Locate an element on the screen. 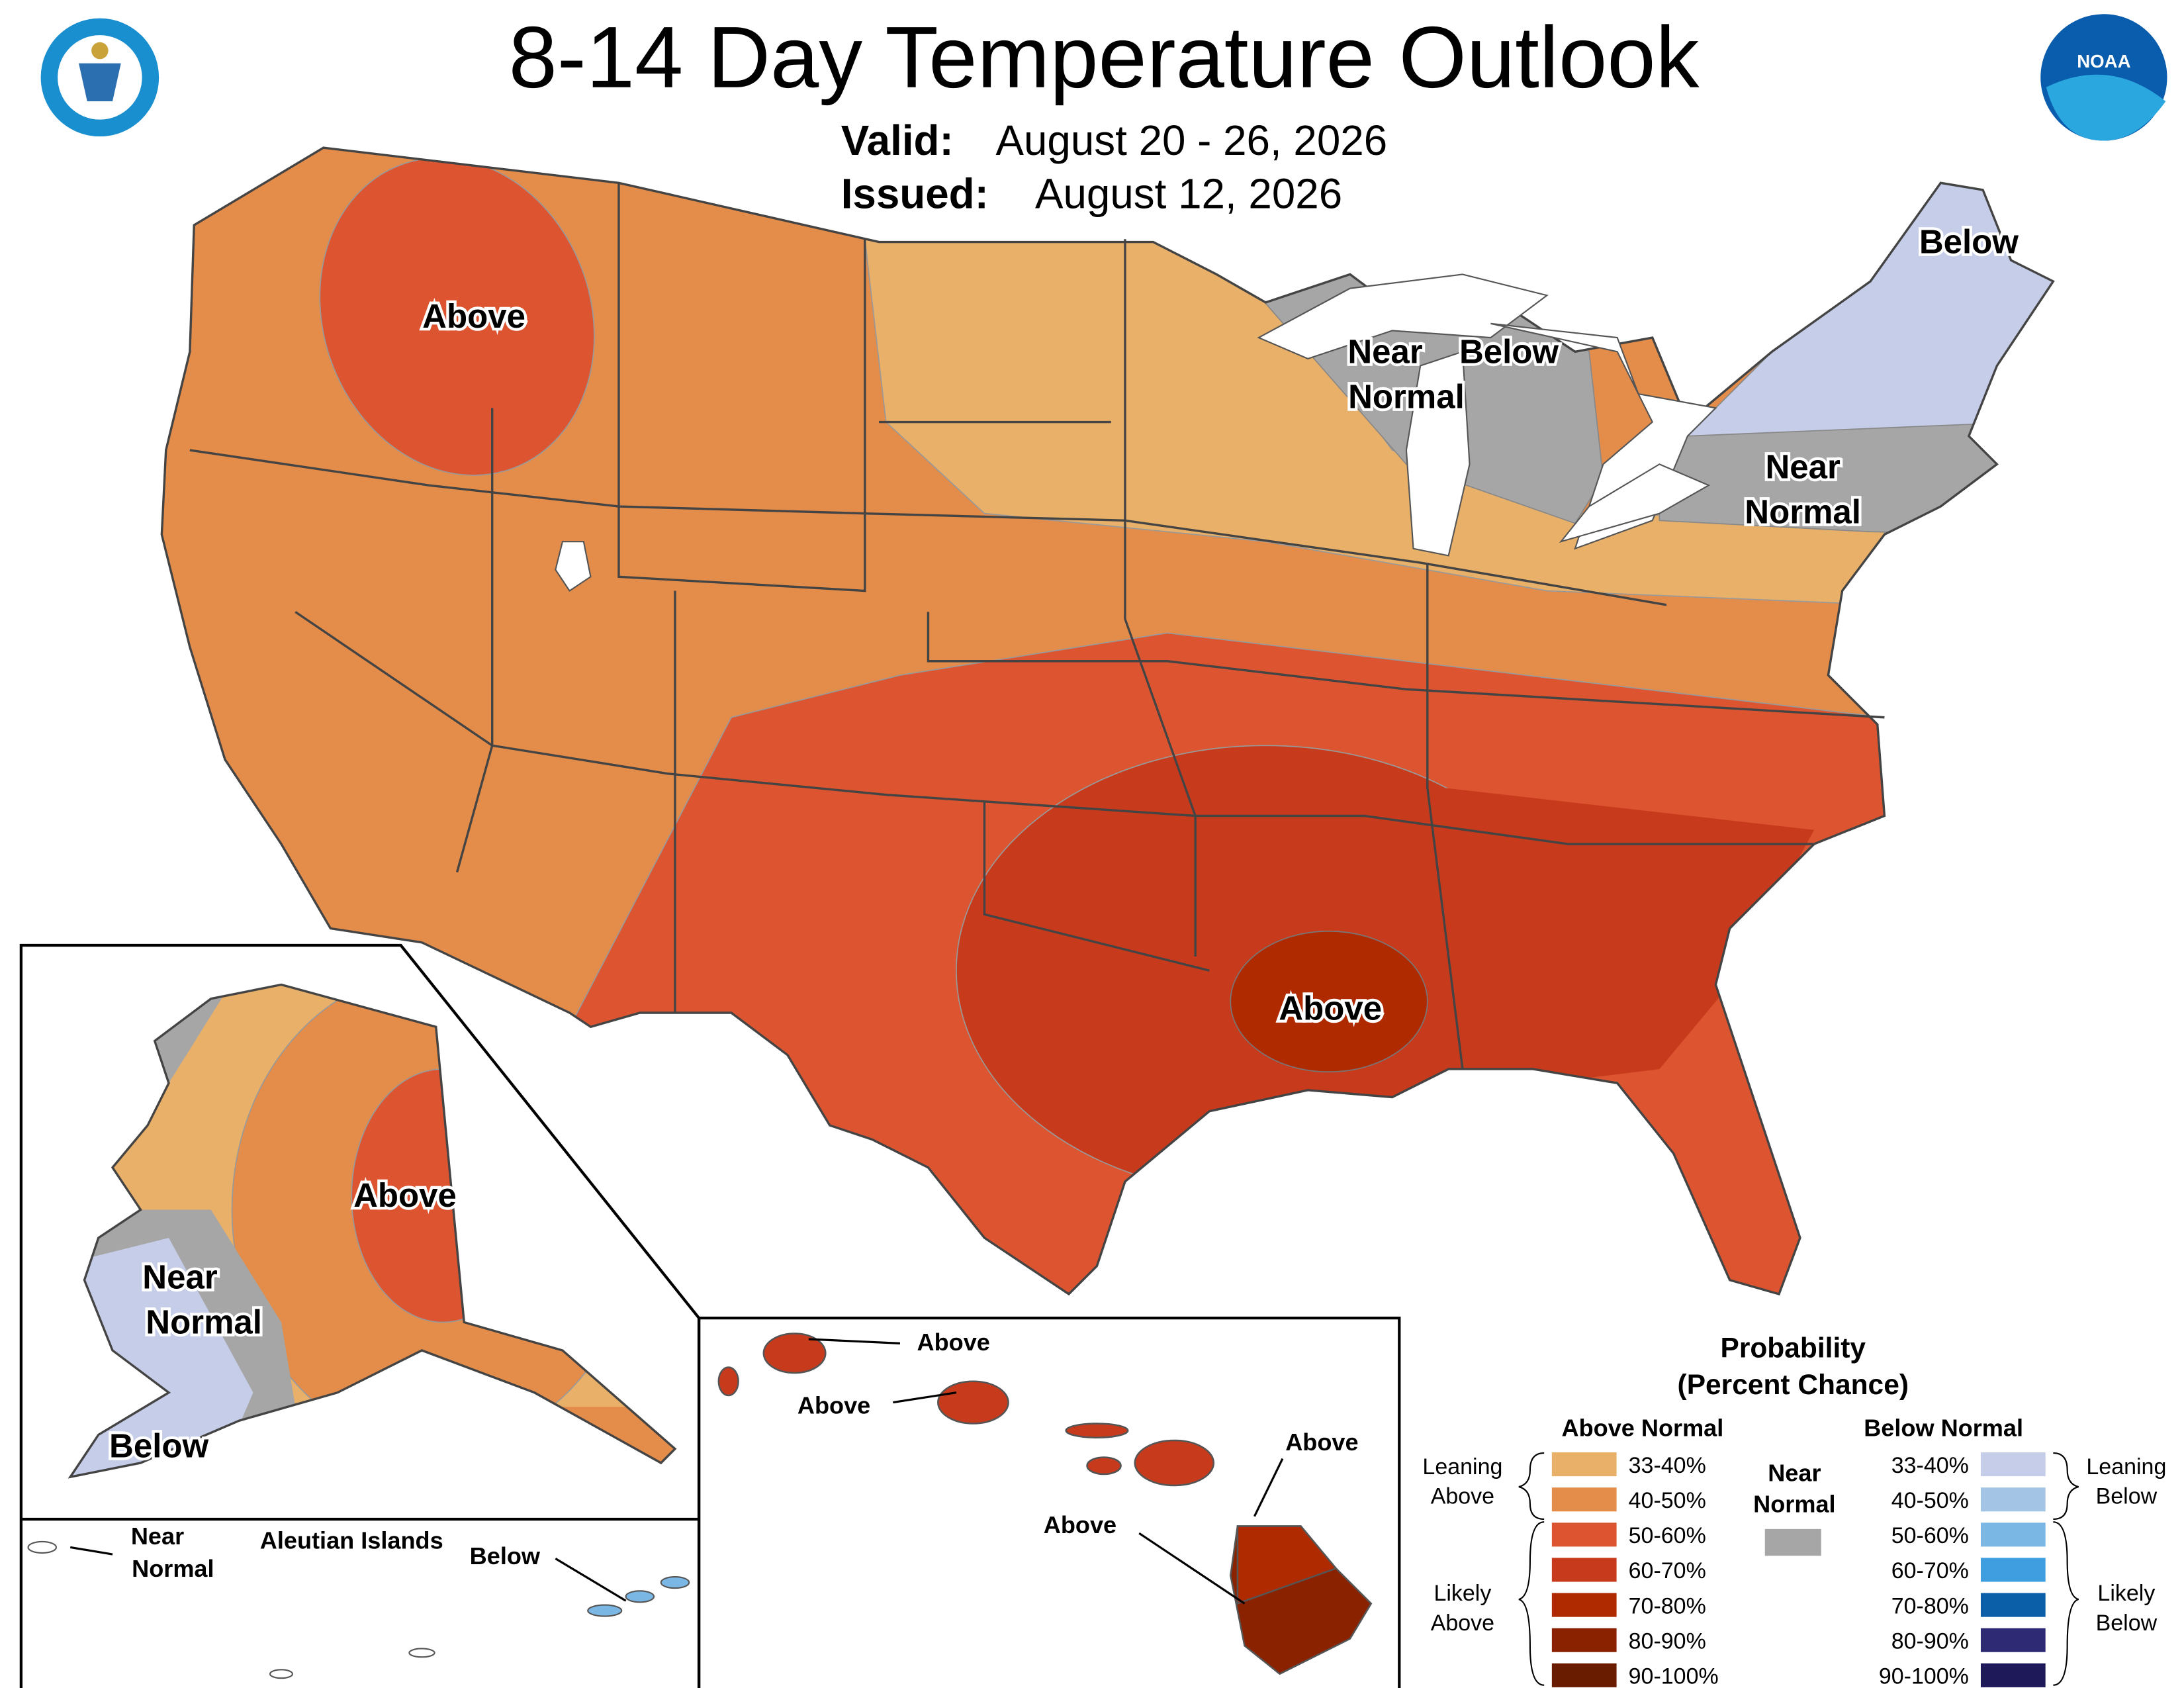  legend-subtitle: (Percent Chance) is located at coordinates (1794, 1385).